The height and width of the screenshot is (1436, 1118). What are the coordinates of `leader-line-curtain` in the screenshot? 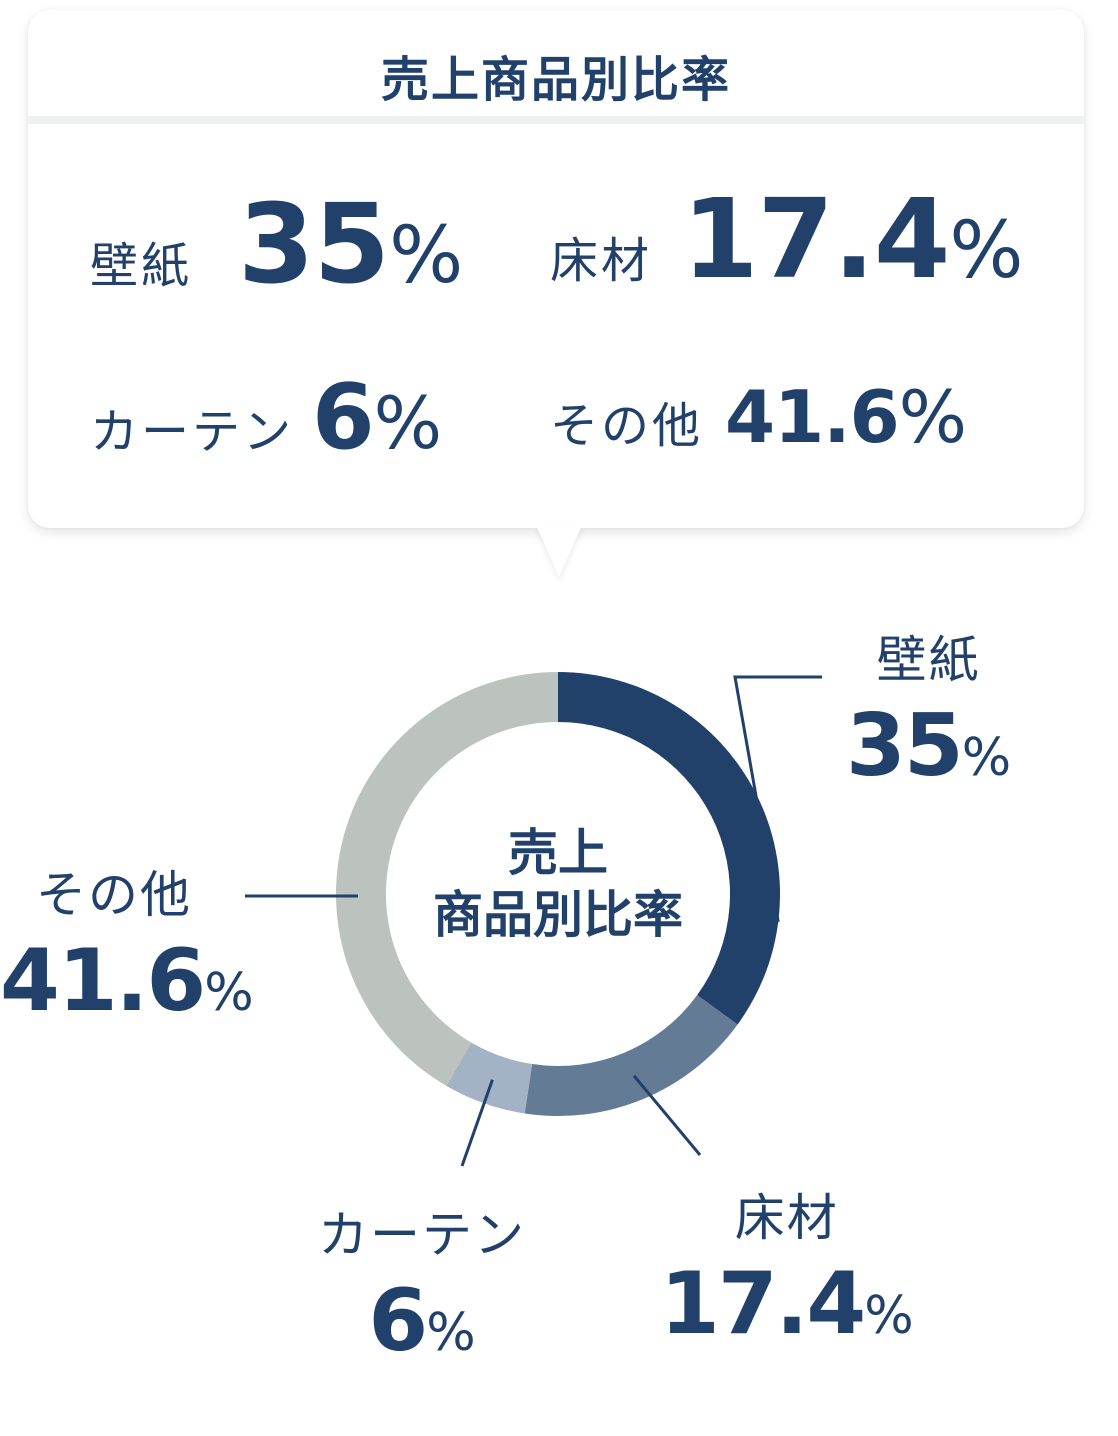 It's located at (477, 1123).